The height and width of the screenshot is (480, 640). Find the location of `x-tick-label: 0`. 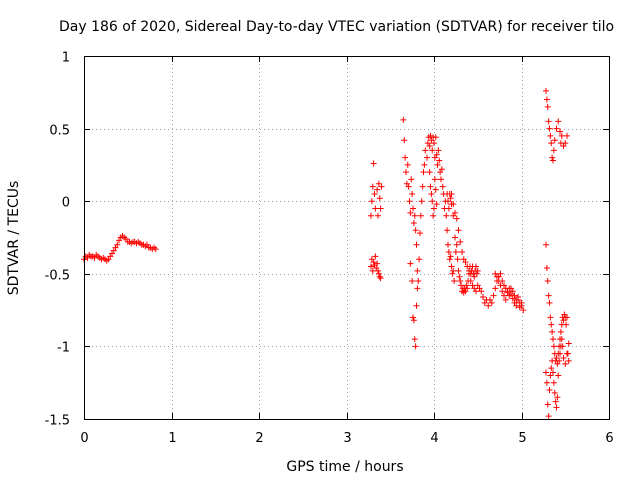

x-tick-label: 0 is located at coordinates (84, 438).